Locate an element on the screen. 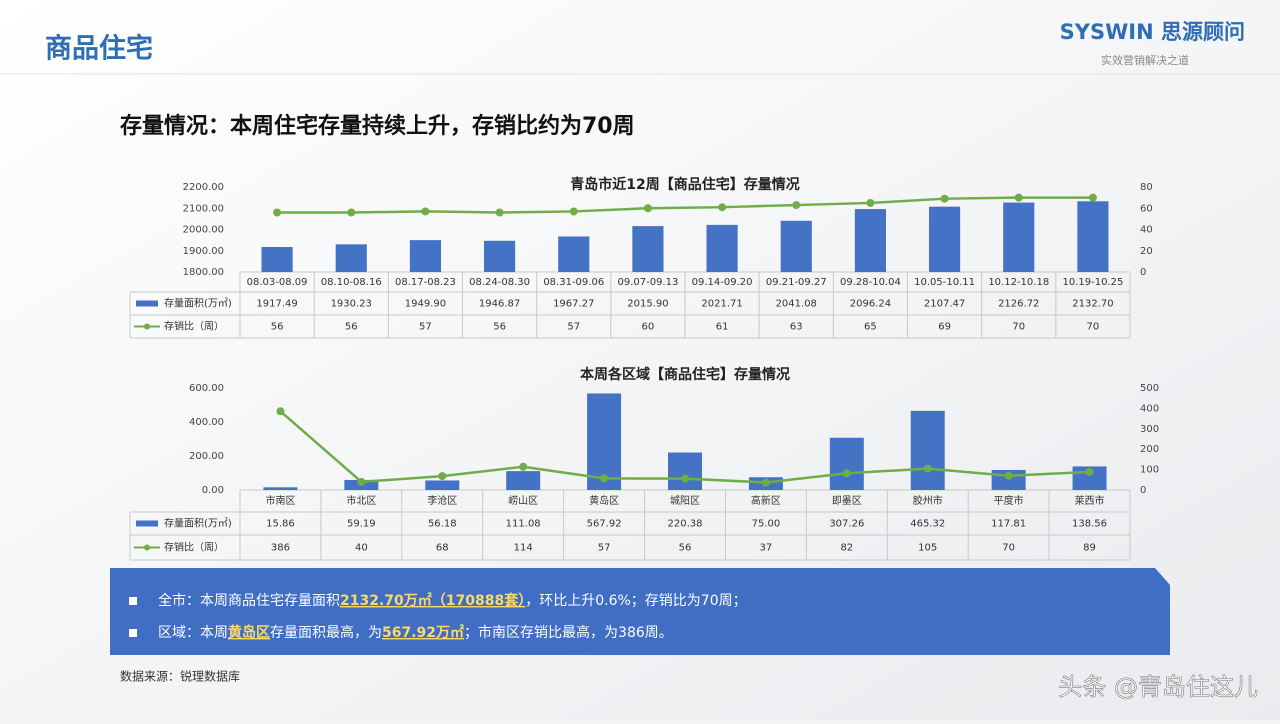 This screenshot has height=724, width=1280. x-tick-label: 高新区 is located at coordinates (766, 500).